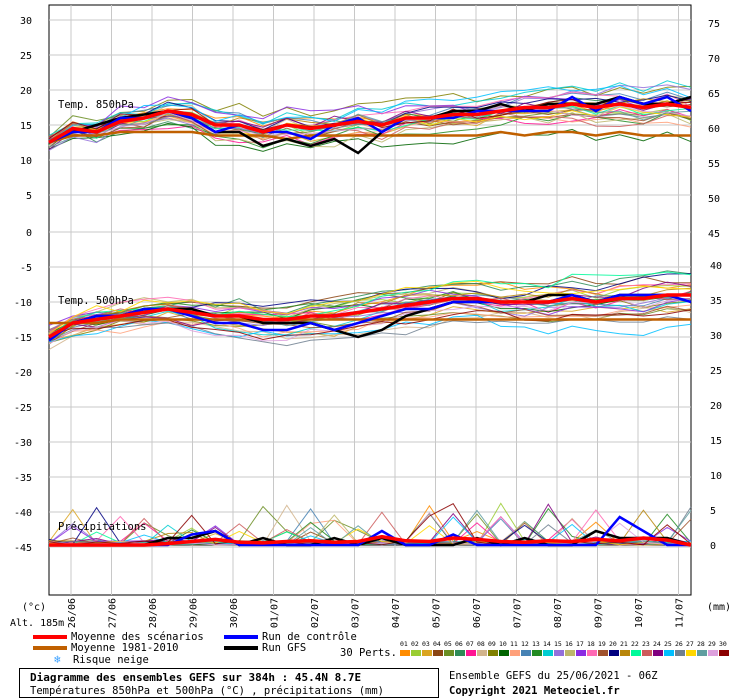  I want to click on perts-number: 02, so click(415, 644).